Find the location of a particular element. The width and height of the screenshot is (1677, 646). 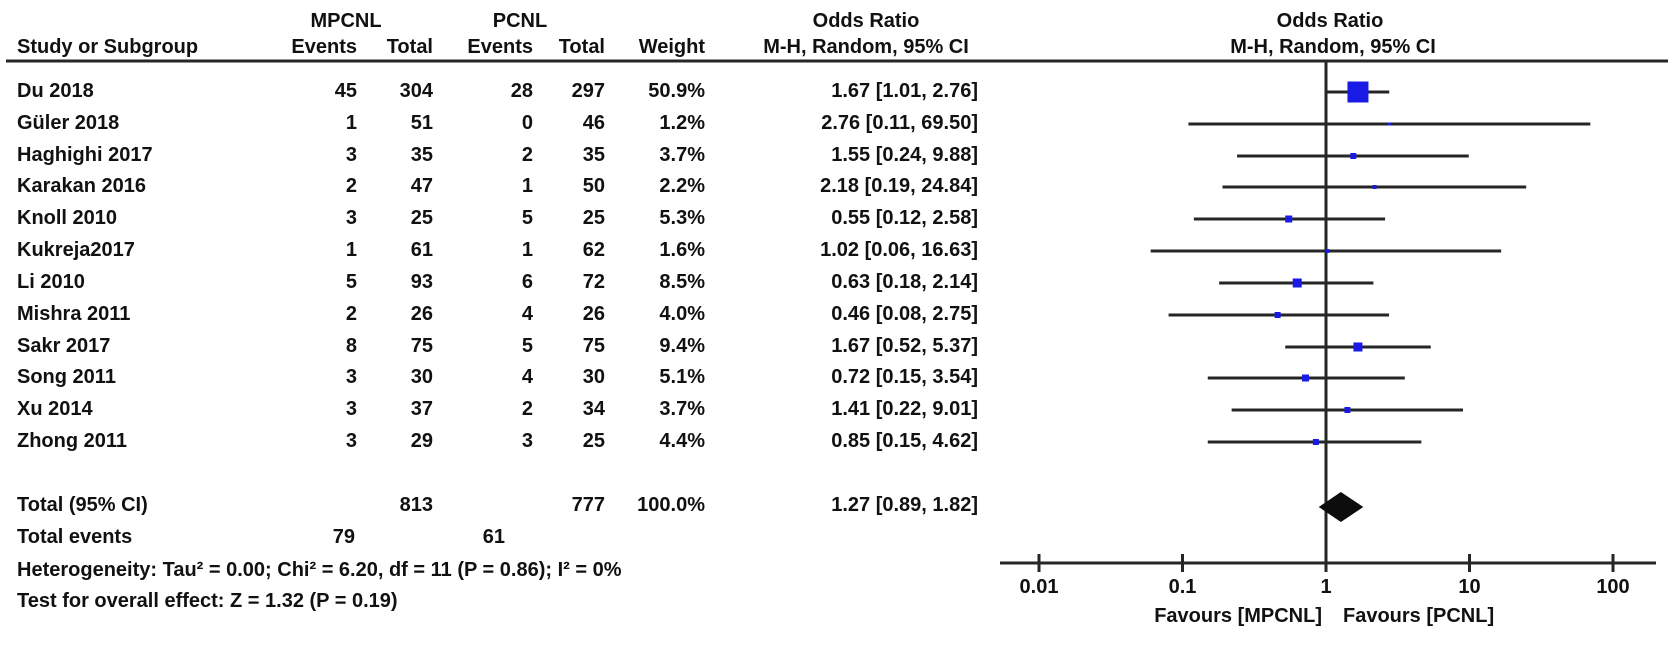

study-weight: 1.6% is located at coordinates (682, 250).